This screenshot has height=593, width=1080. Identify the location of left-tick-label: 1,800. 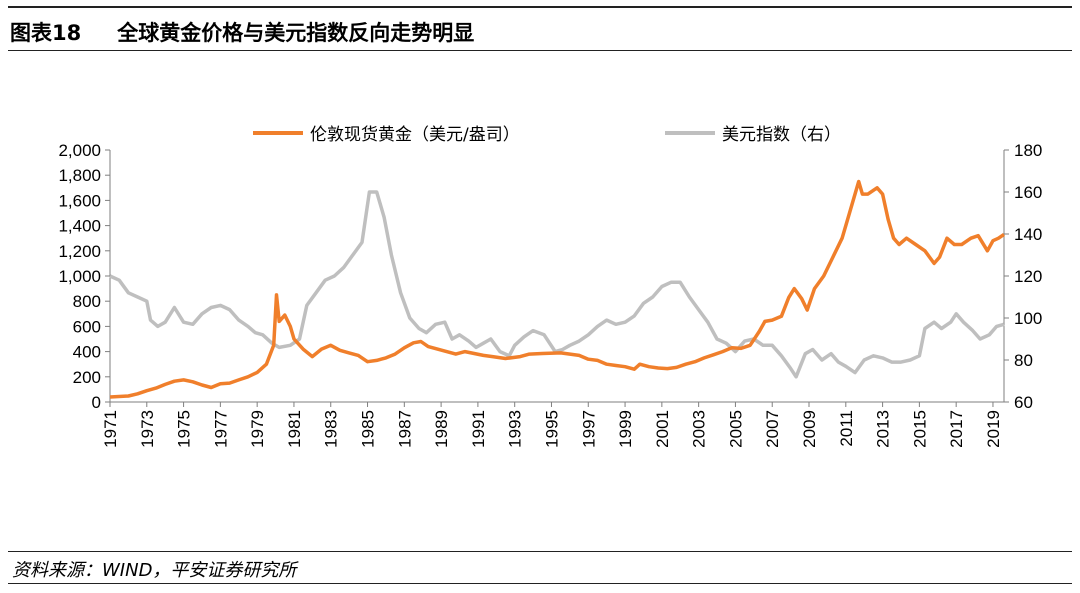
(79, 175).